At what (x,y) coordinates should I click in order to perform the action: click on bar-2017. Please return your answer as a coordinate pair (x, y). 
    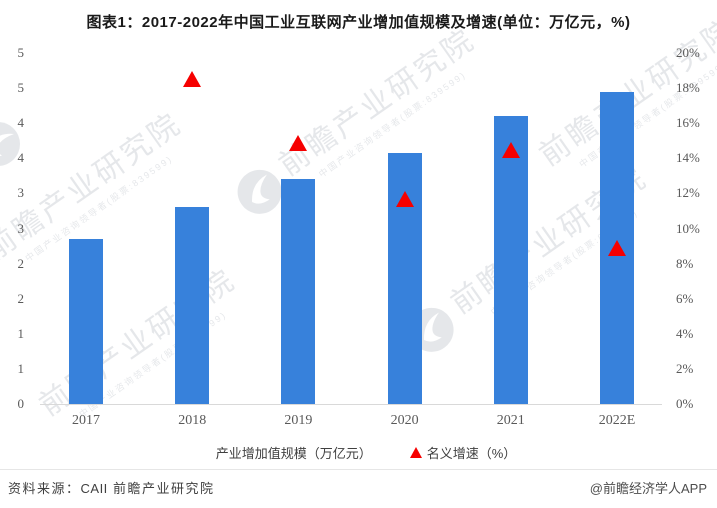
    Looking at the image, I should click on (86, 321).